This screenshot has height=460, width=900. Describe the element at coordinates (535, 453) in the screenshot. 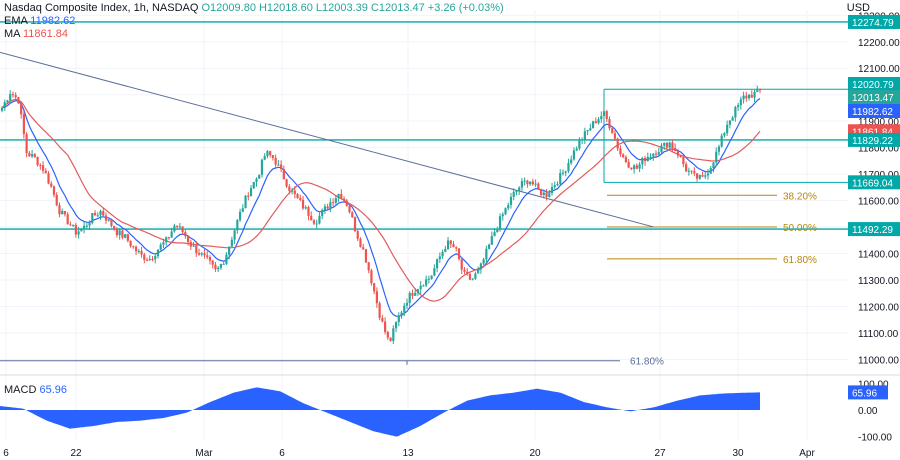

I see `time-tick-label: 20` at that location.